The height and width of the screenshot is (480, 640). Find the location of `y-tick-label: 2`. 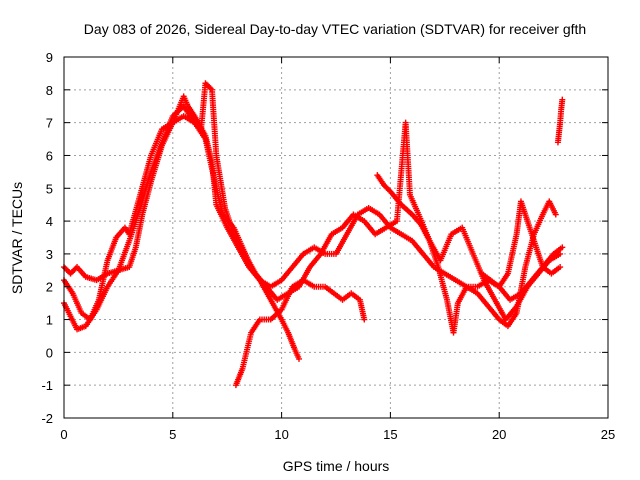

y-tick-label: 2 is located at coordinates (49, 287).